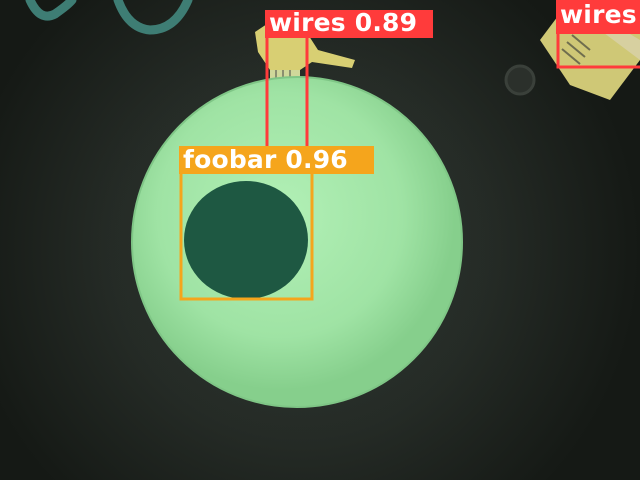  Describe the element at coordinates (246, 240) in the screenshot. I see `dark-spot` at that location.